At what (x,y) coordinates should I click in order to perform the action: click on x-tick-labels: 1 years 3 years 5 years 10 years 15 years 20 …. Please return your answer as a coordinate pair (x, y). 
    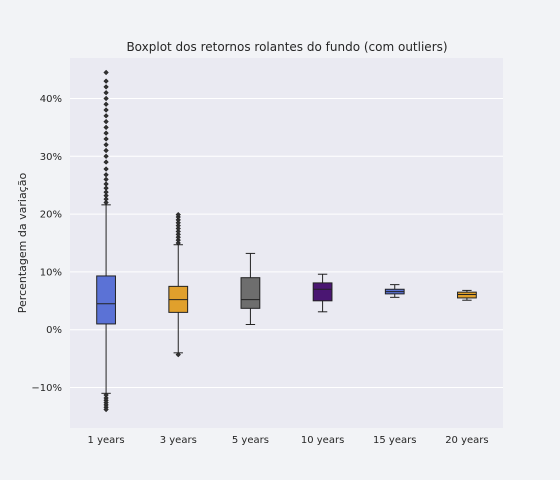
    Looking at the image, I should click on (288, 440).